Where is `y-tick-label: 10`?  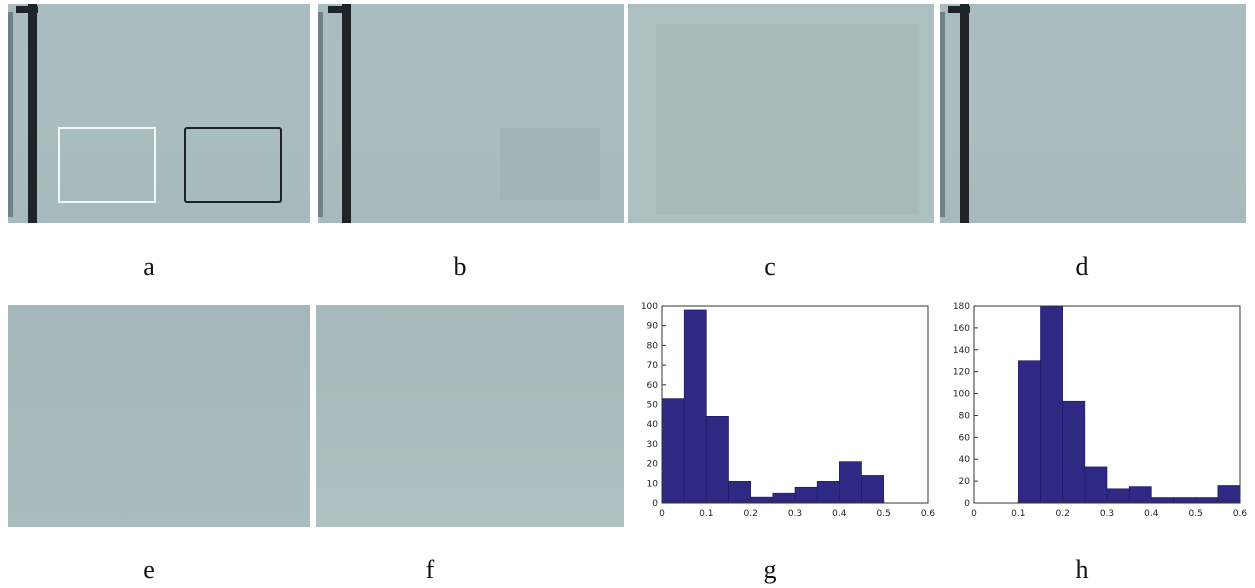 y-tick-label: 10 is located at coordinates (653, 484).